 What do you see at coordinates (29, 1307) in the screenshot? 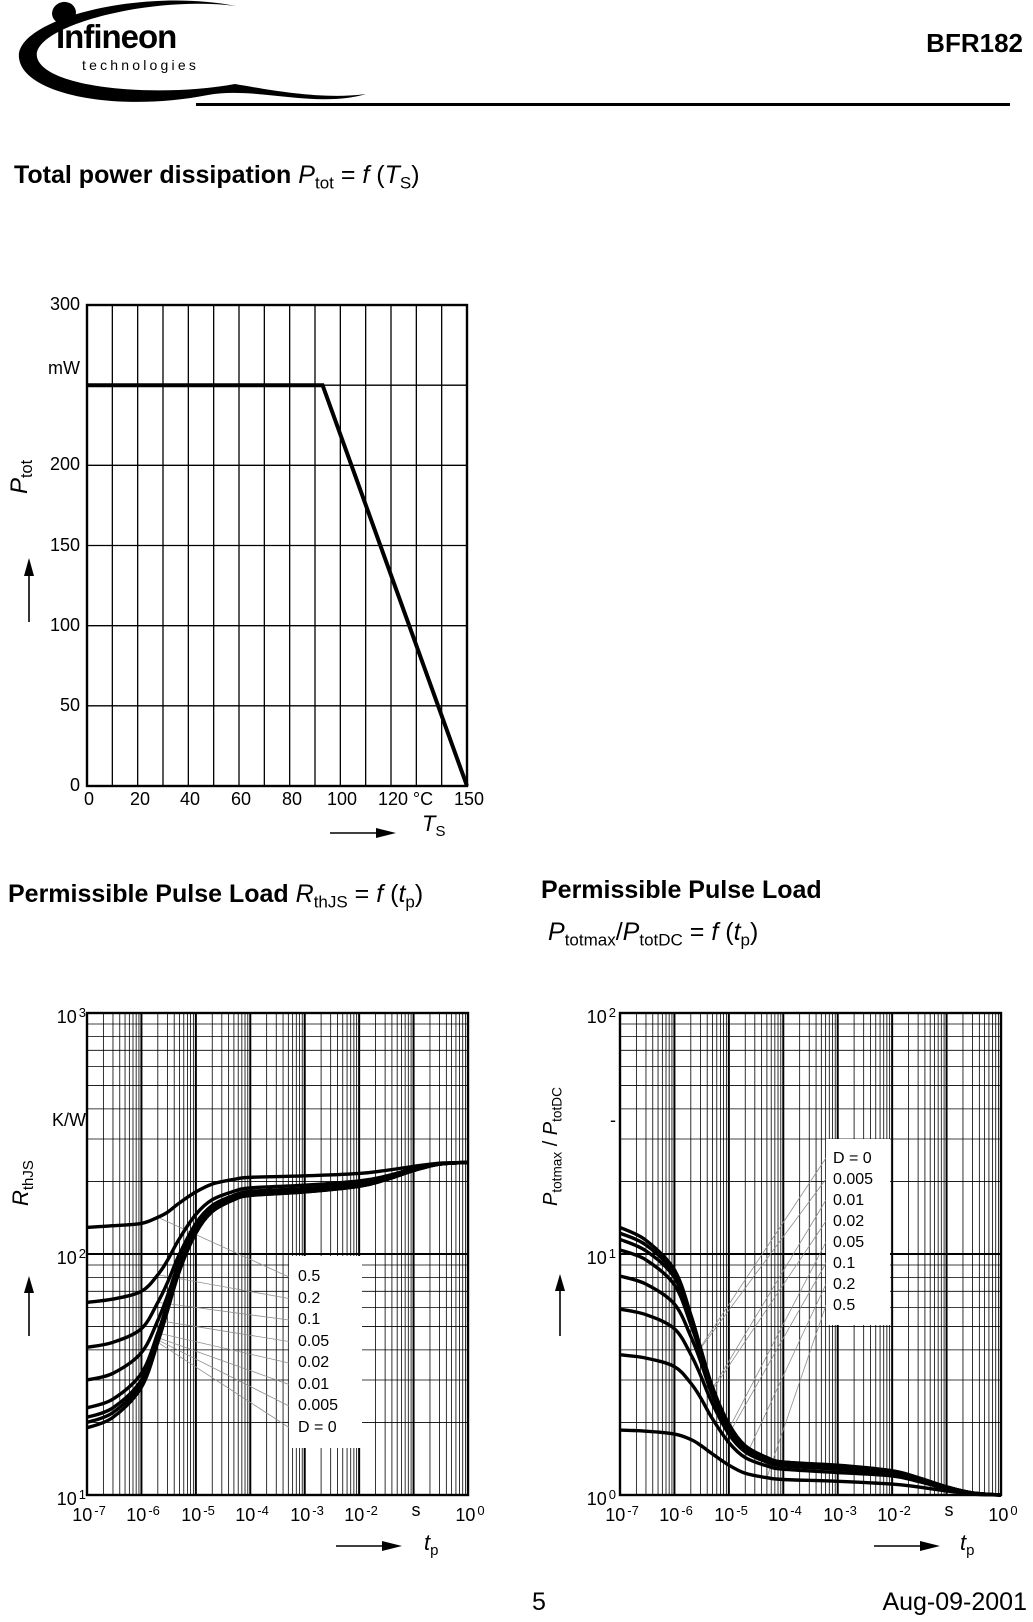
I see `chart2-y-axis-arrow-icon` at bounding box center [29, 1307].